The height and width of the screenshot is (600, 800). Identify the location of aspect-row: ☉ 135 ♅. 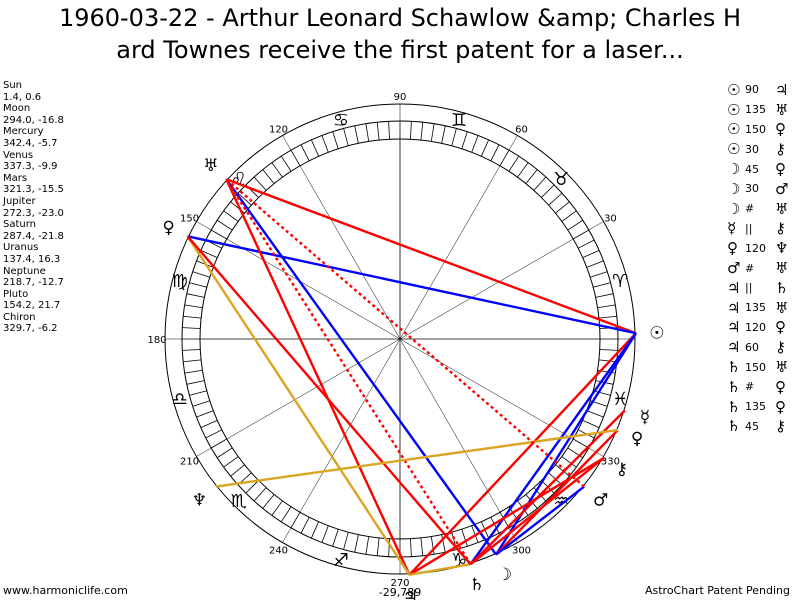
(757, 110).